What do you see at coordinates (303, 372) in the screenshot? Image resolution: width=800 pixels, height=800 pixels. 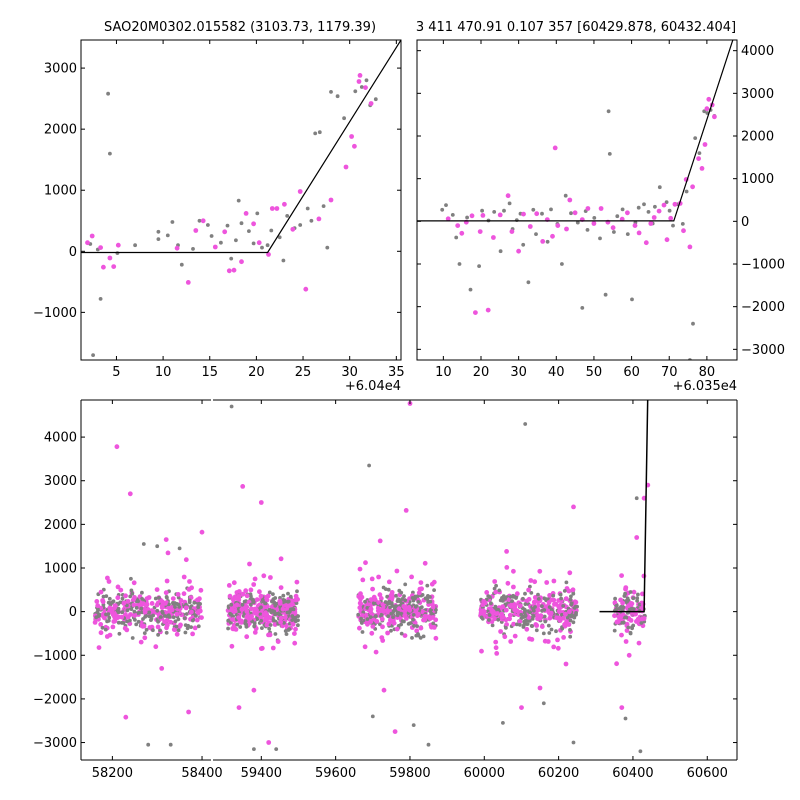 I see `x-tick-label: 25` at bounding box center [303, 372].